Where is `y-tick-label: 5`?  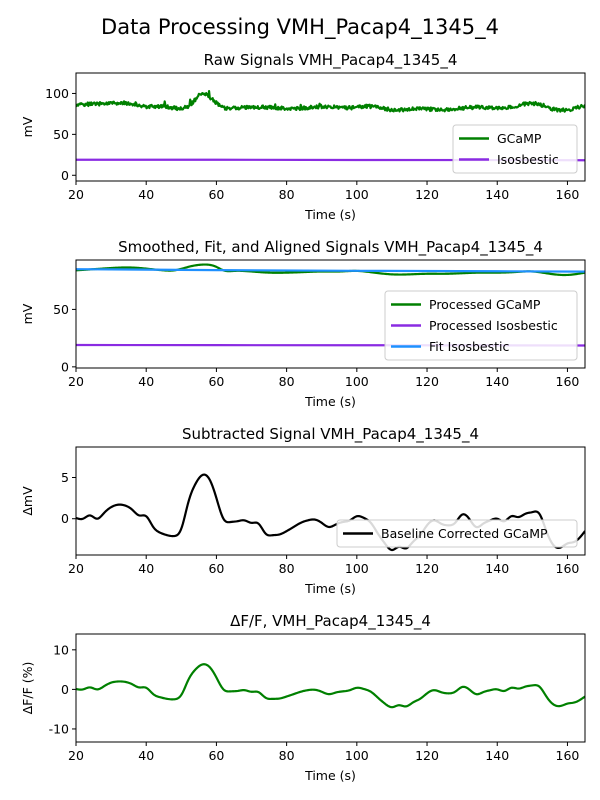 y-tick-label: 5 is located at coordinates (65, 477).